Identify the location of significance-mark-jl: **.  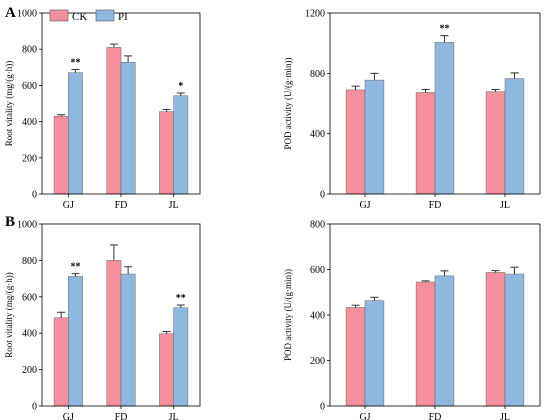
(181, 298).